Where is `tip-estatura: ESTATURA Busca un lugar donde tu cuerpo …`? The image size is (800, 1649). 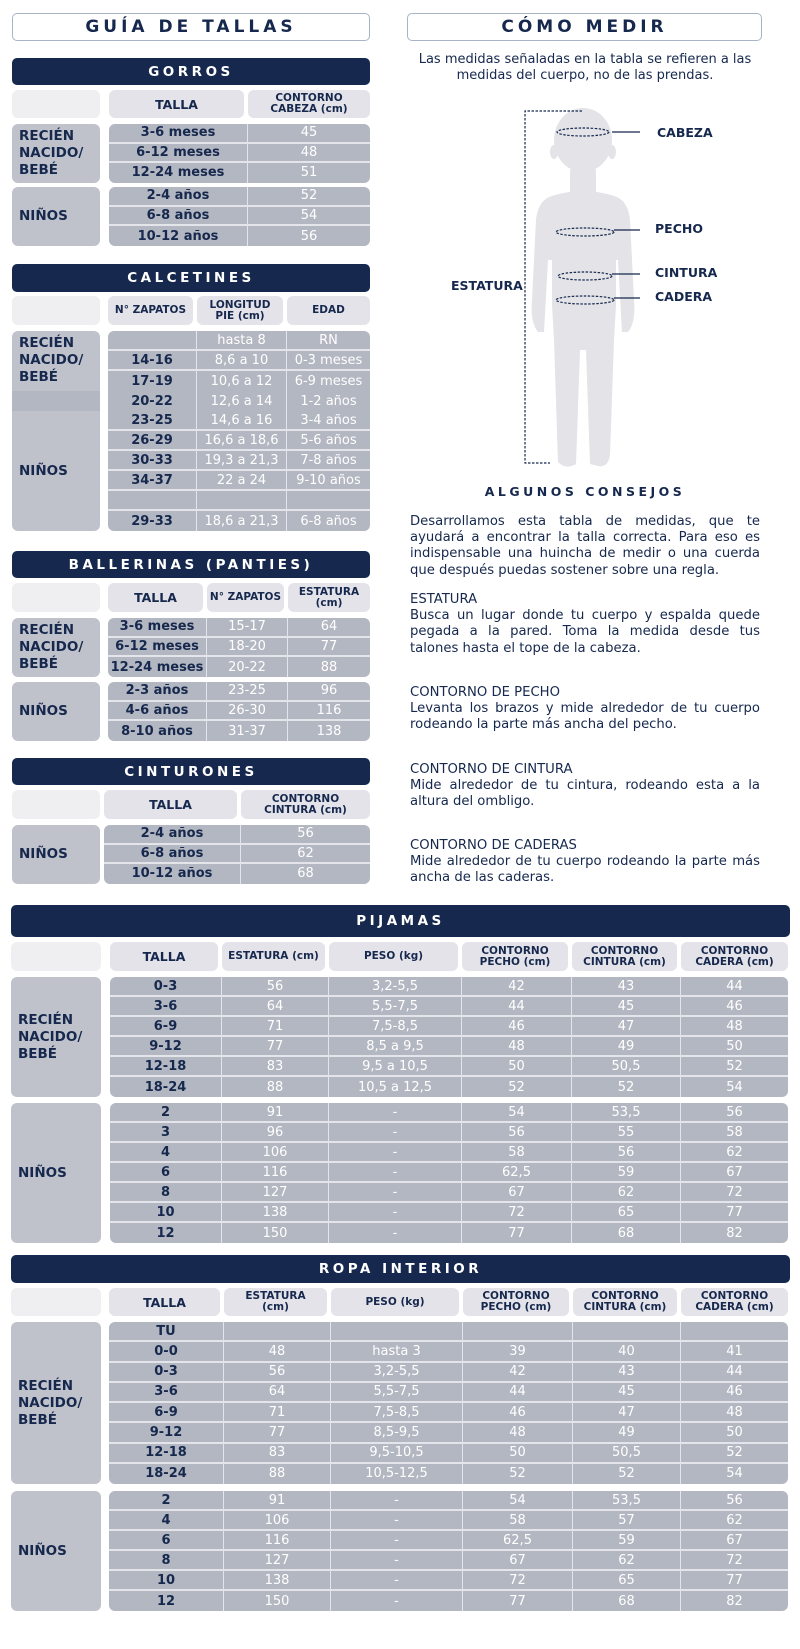
tip-estatura: ESTATURA Busca un lugar donde tu cuerpo … is located at coordinates (585, 624).